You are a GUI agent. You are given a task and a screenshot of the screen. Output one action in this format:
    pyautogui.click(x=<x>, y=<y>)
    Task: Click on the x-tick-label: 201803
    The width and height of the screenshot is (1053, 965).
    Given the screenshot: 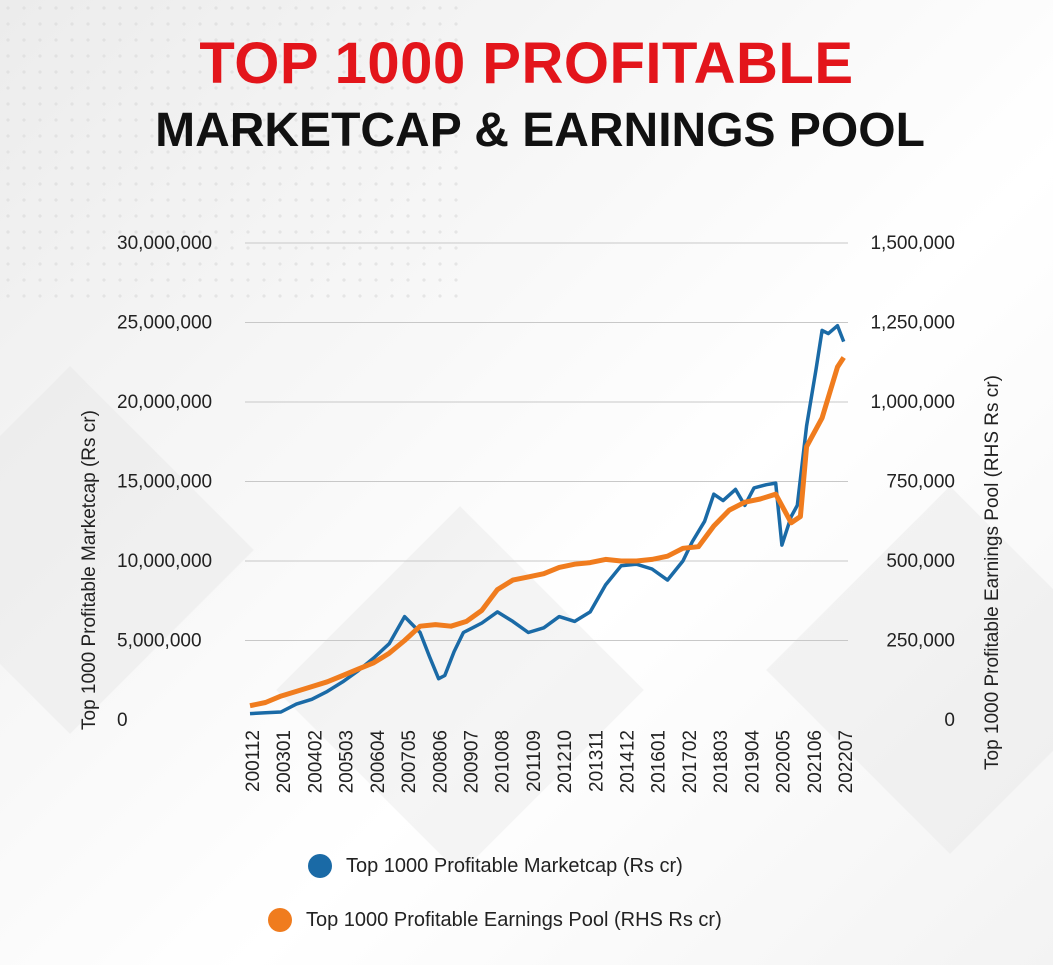 What is the action you would take?
    pyautogui.click(x=721, y=761)
    